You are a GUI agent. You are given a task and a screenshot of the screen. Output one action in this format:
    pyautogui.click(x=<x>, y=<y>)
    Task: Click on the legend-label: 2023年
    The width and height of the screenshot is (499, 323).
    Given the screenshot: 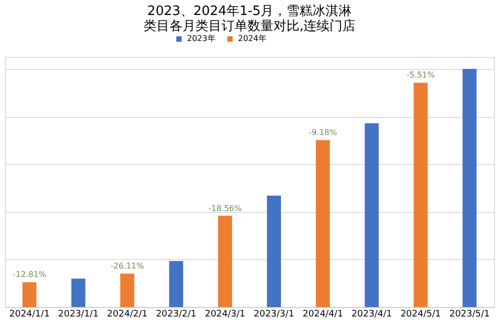 What is the action you would take?
    pyautogui.click(x=201, y=38)
    